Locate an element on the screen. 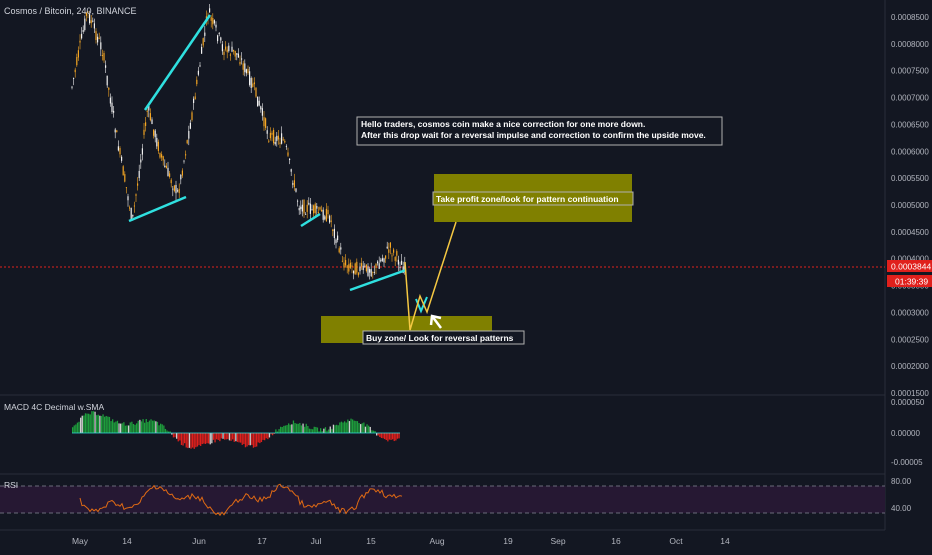  current-price-value: 0.0003844 is located at coordinates (911, 267).